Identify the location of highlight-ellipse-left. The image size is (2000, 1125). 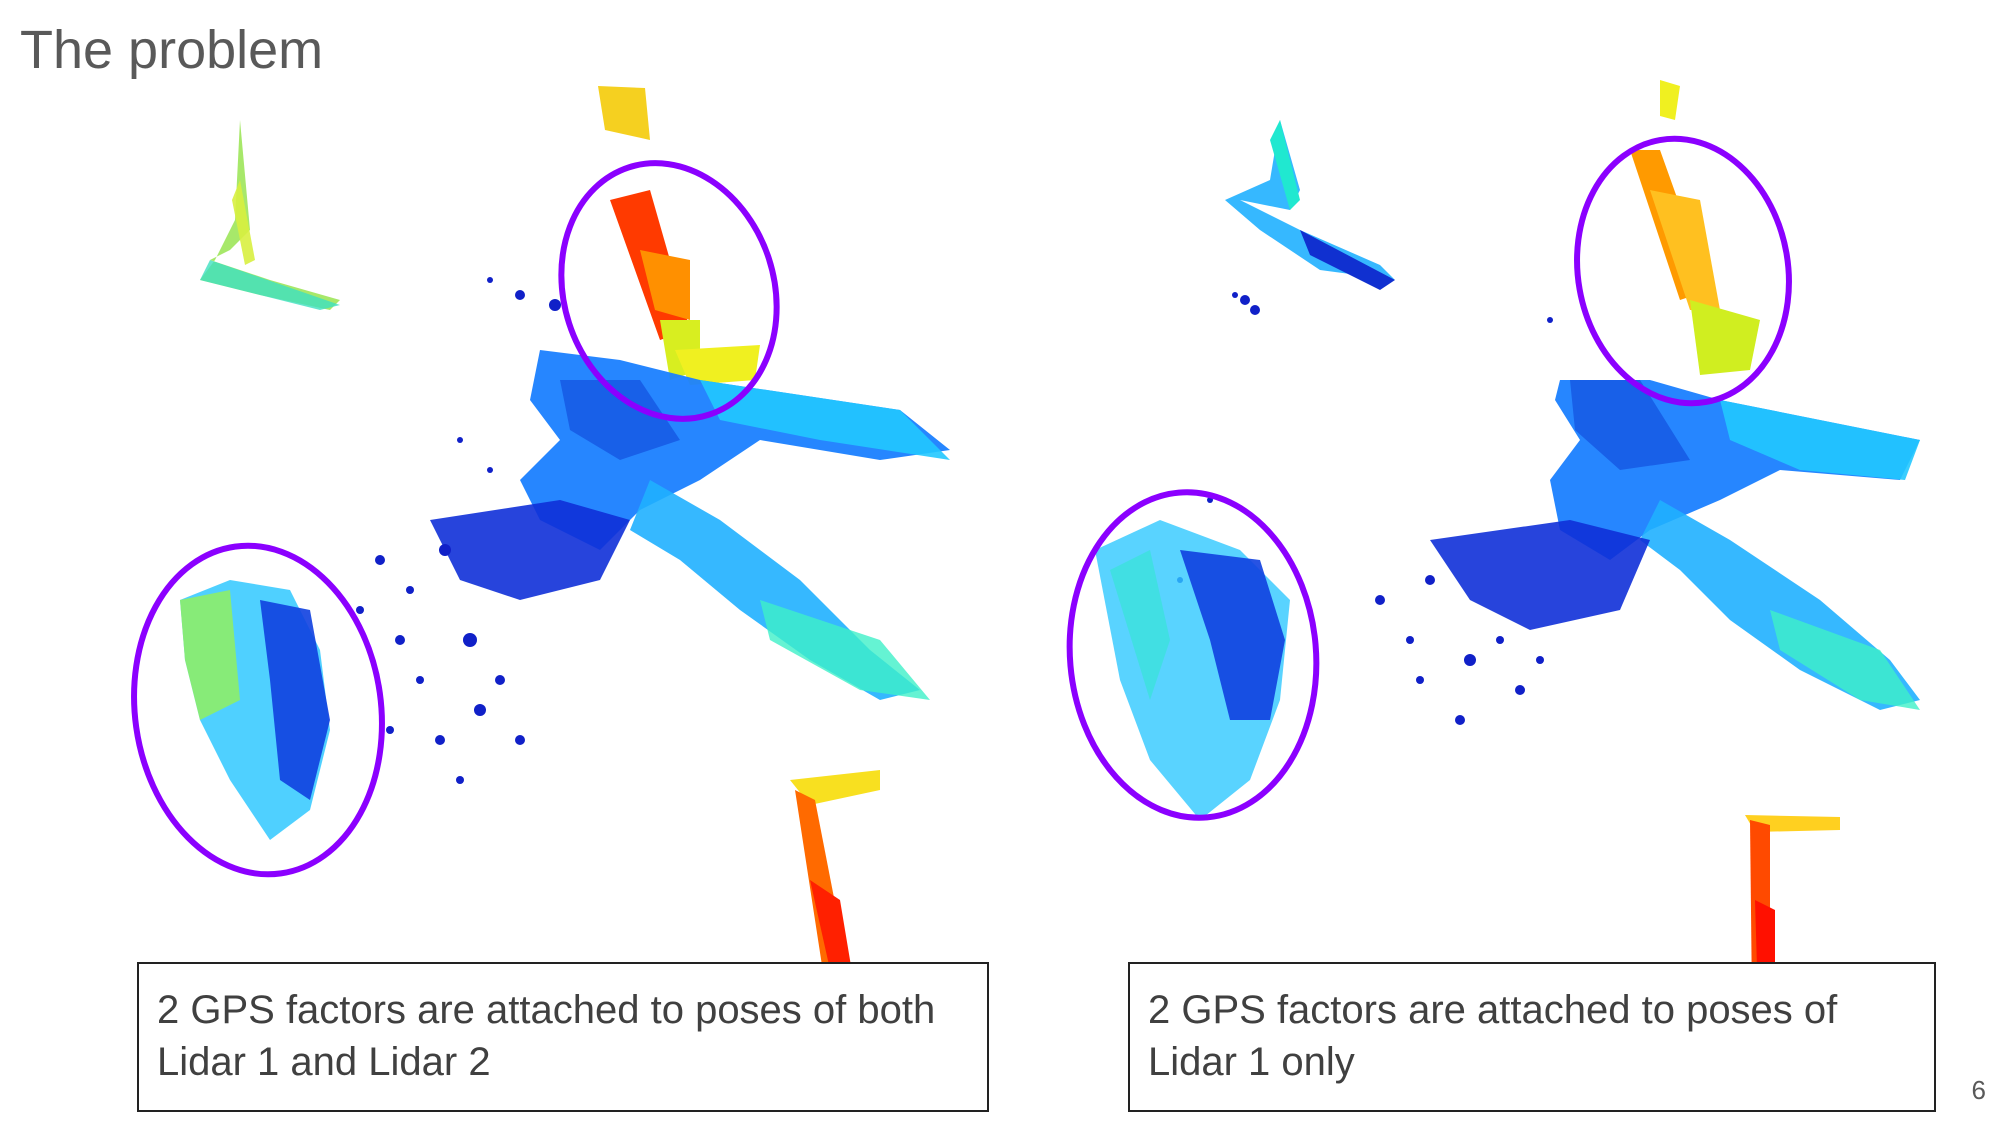
(1193, 655).